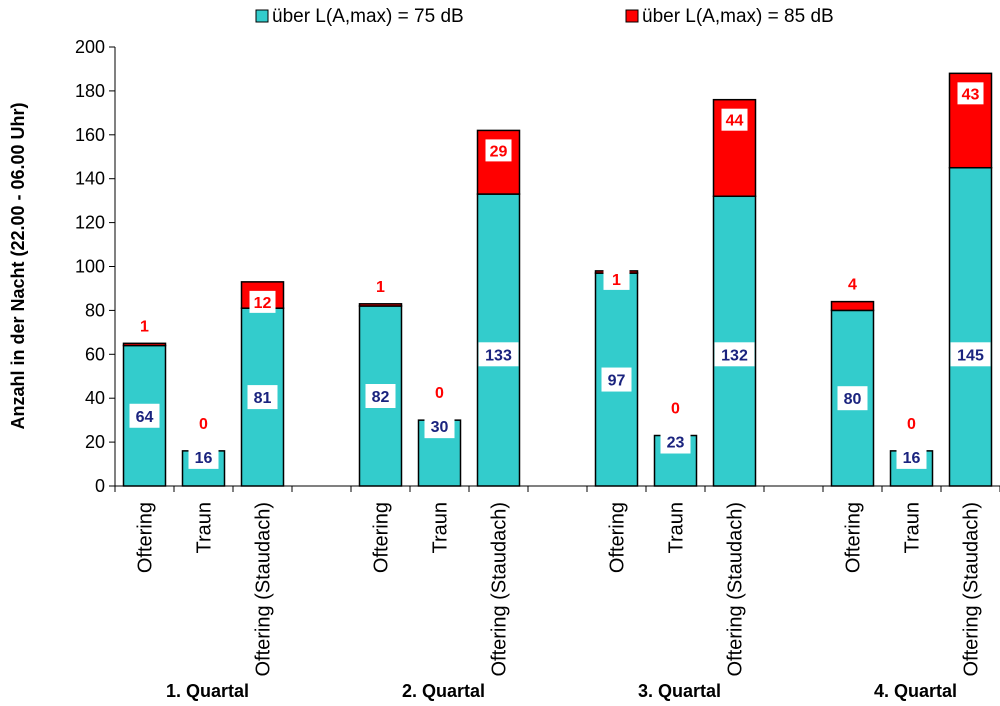  Describe the element at coordinates (95, 354) in the screenshot. I see `y-tick-label: 60` at that location.